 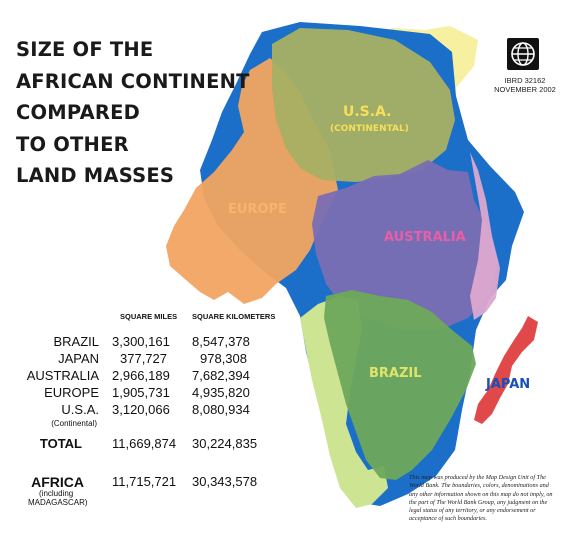 I want to click on land-brazil, so click(x=400, y=385).